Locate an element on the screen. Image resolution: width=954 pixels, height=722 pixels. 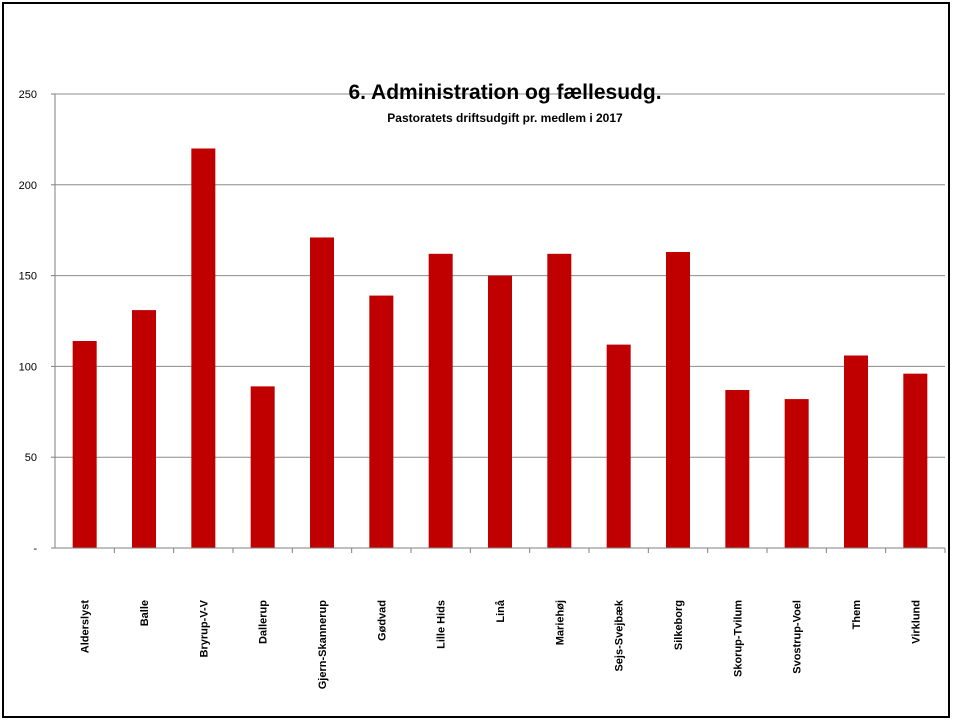
y-tick-label: 50 is located at coordinates (31, 458).